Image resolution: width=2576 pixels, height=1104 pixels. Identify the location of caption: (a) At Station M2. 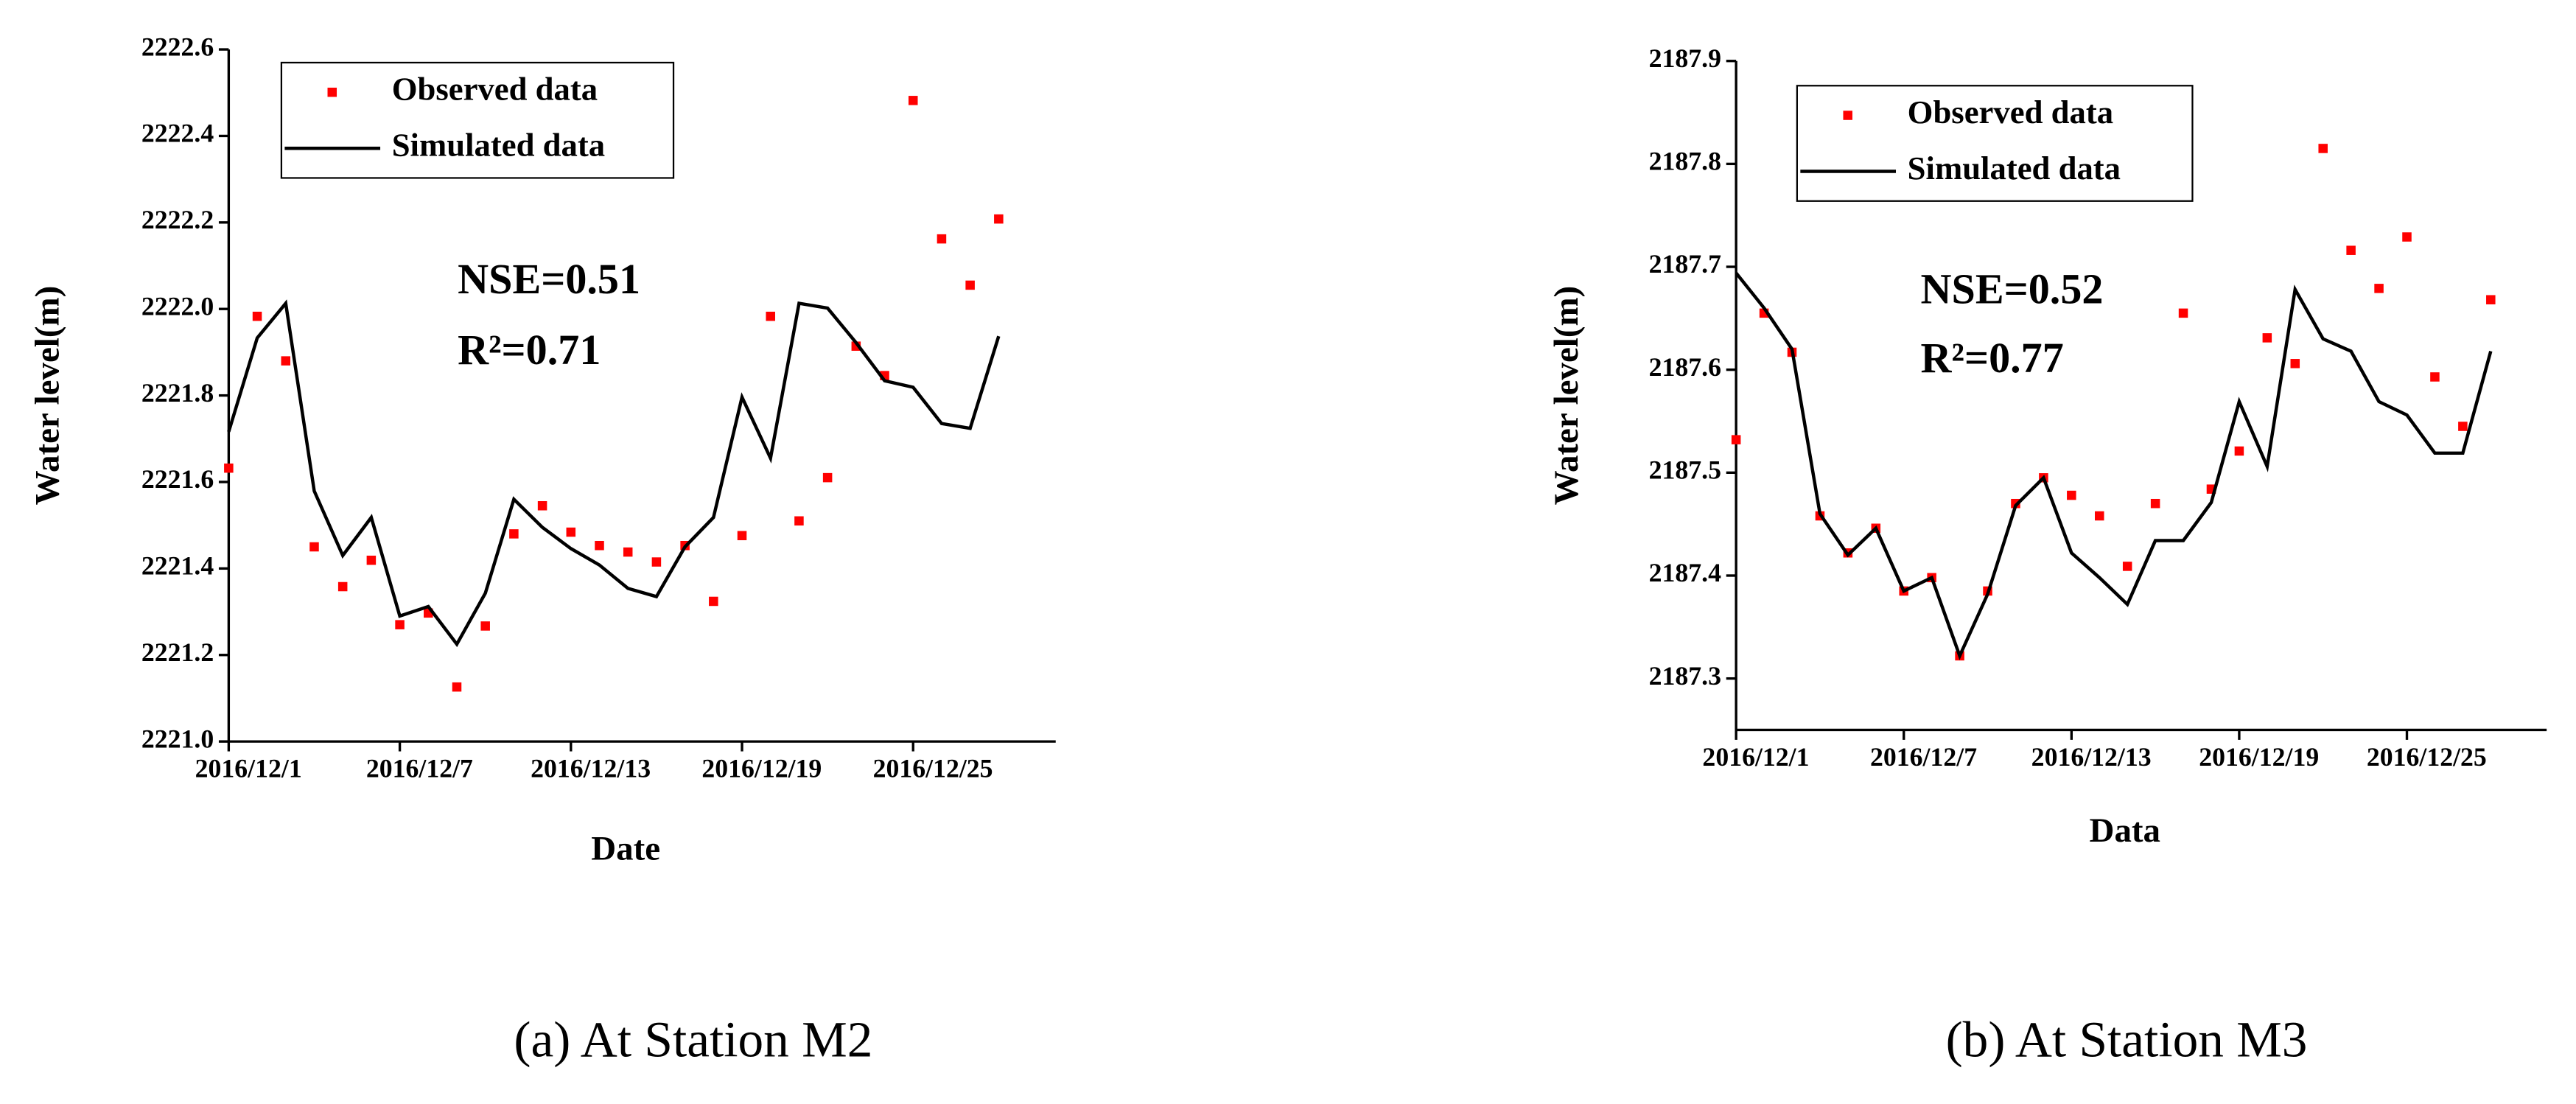
(693, 1038).